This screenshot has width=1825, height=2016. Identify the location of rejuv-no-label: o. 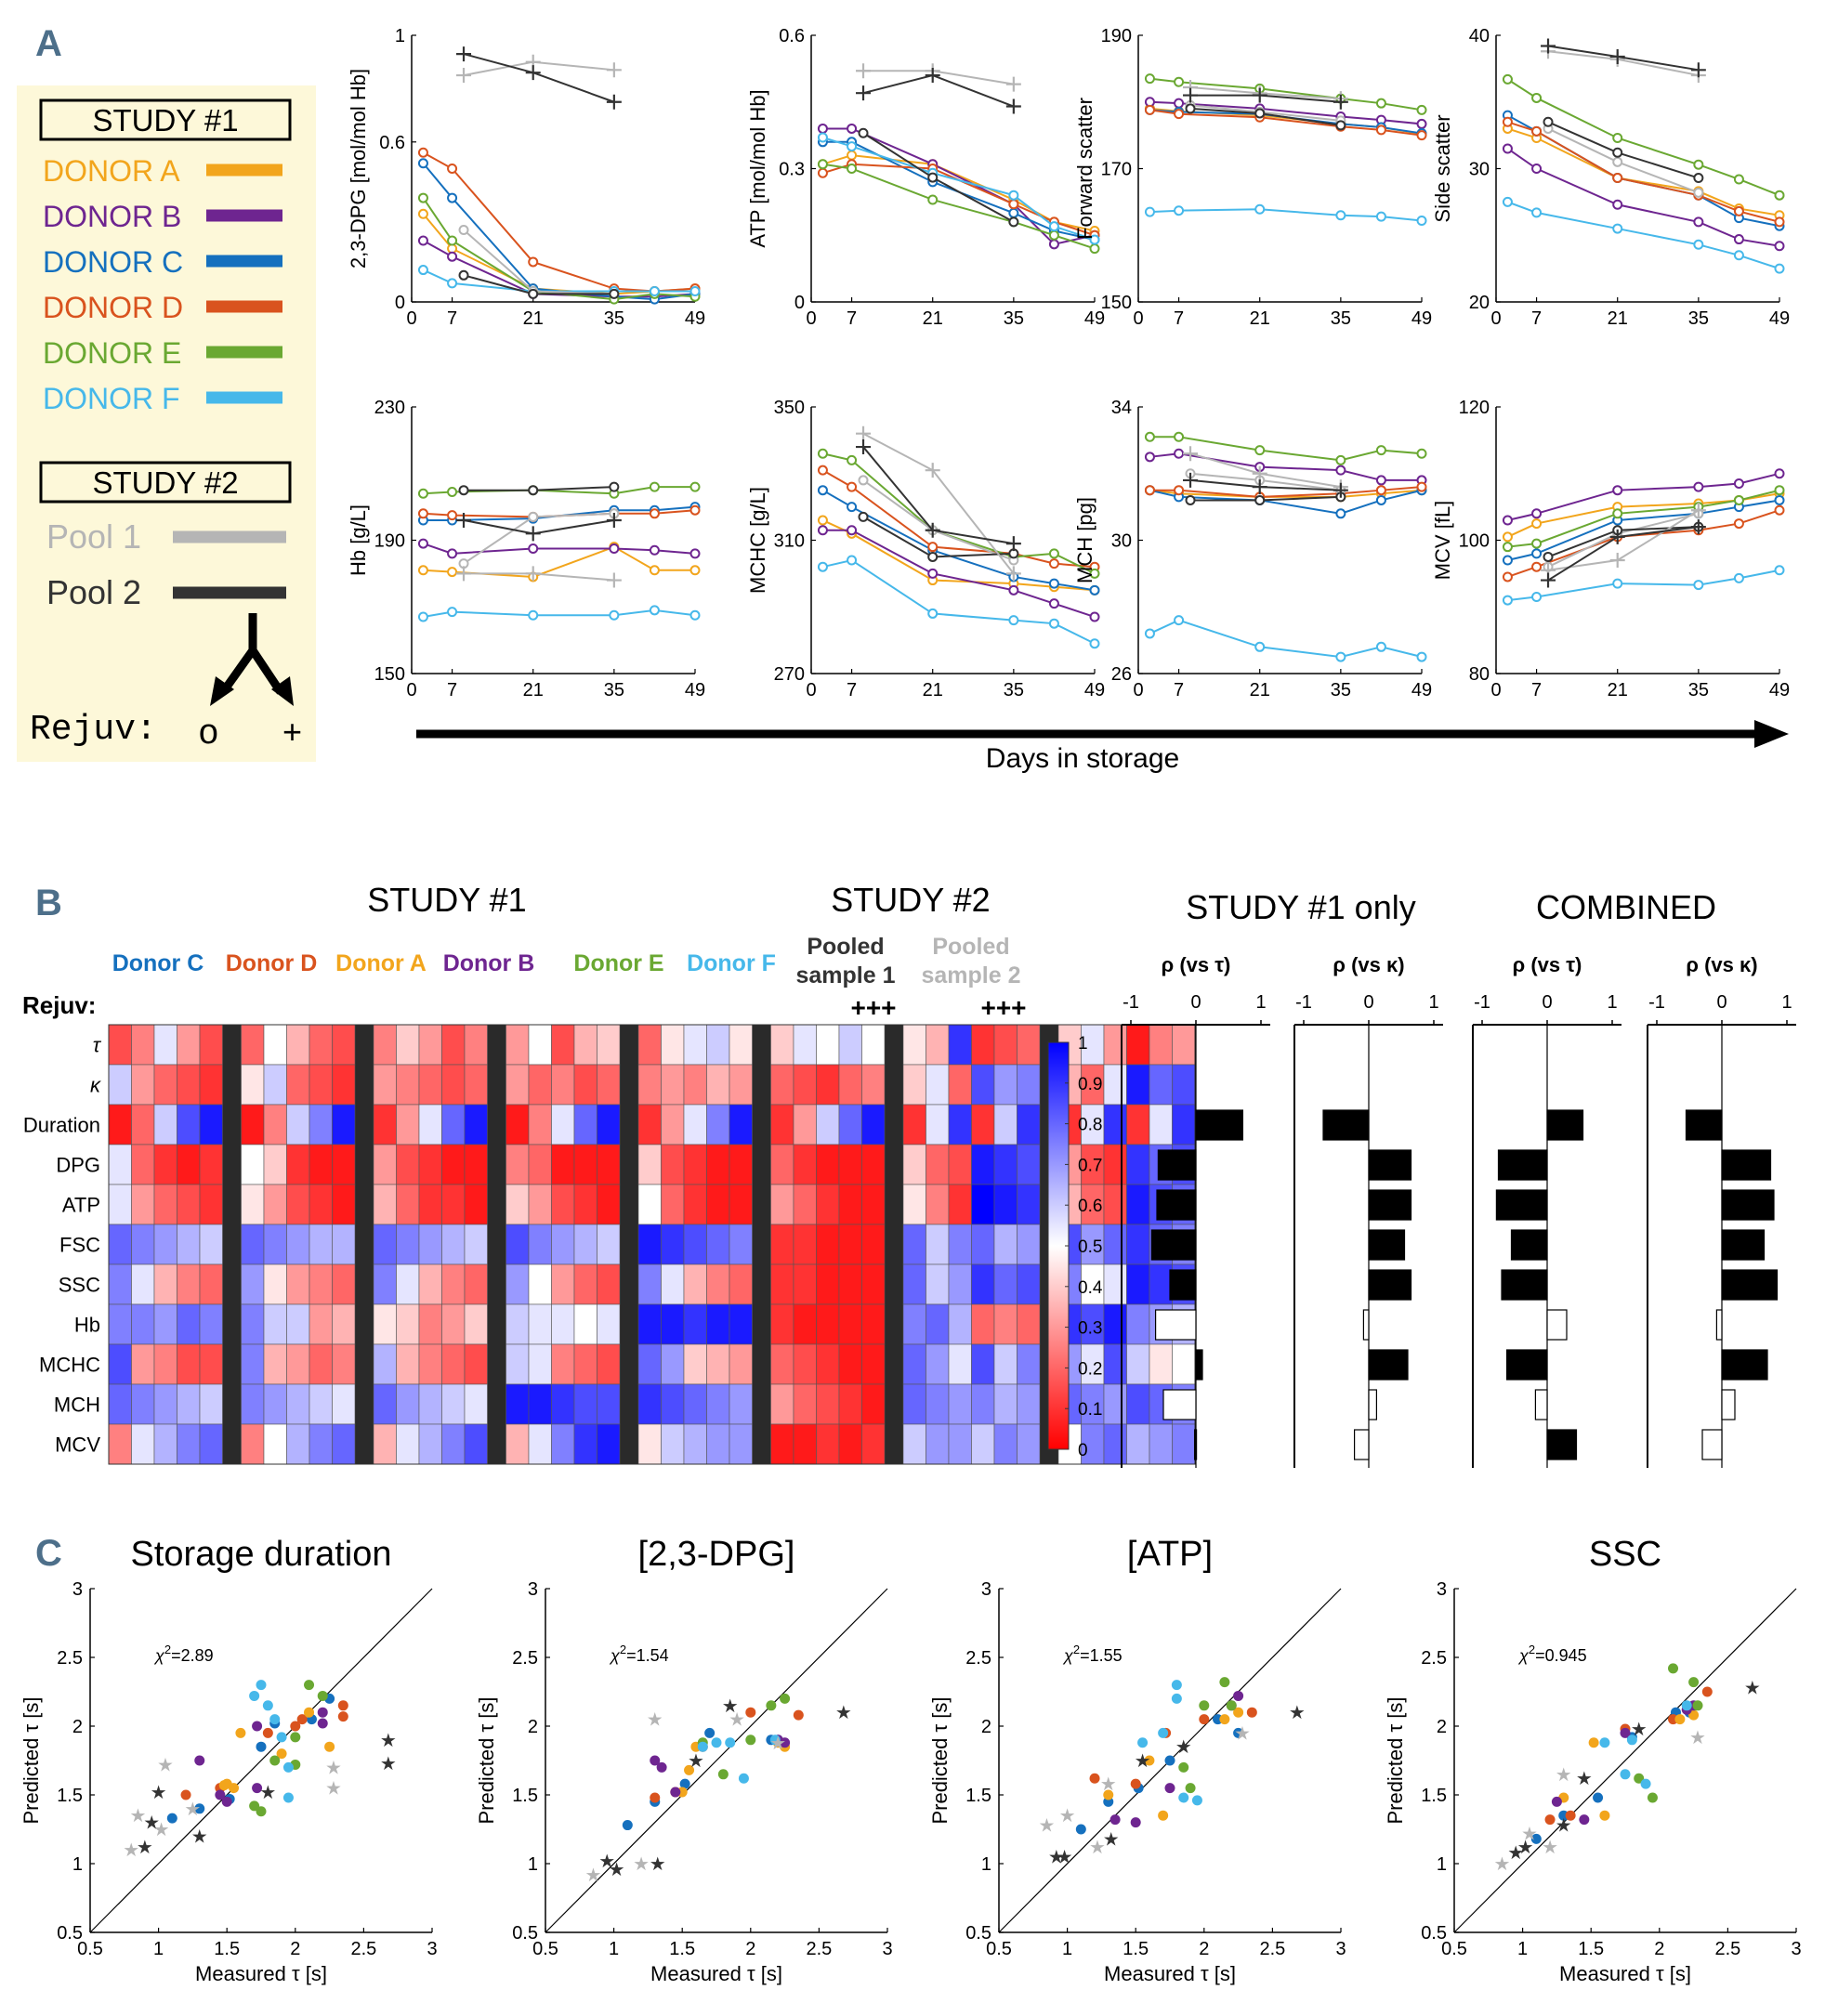
(209, 734).